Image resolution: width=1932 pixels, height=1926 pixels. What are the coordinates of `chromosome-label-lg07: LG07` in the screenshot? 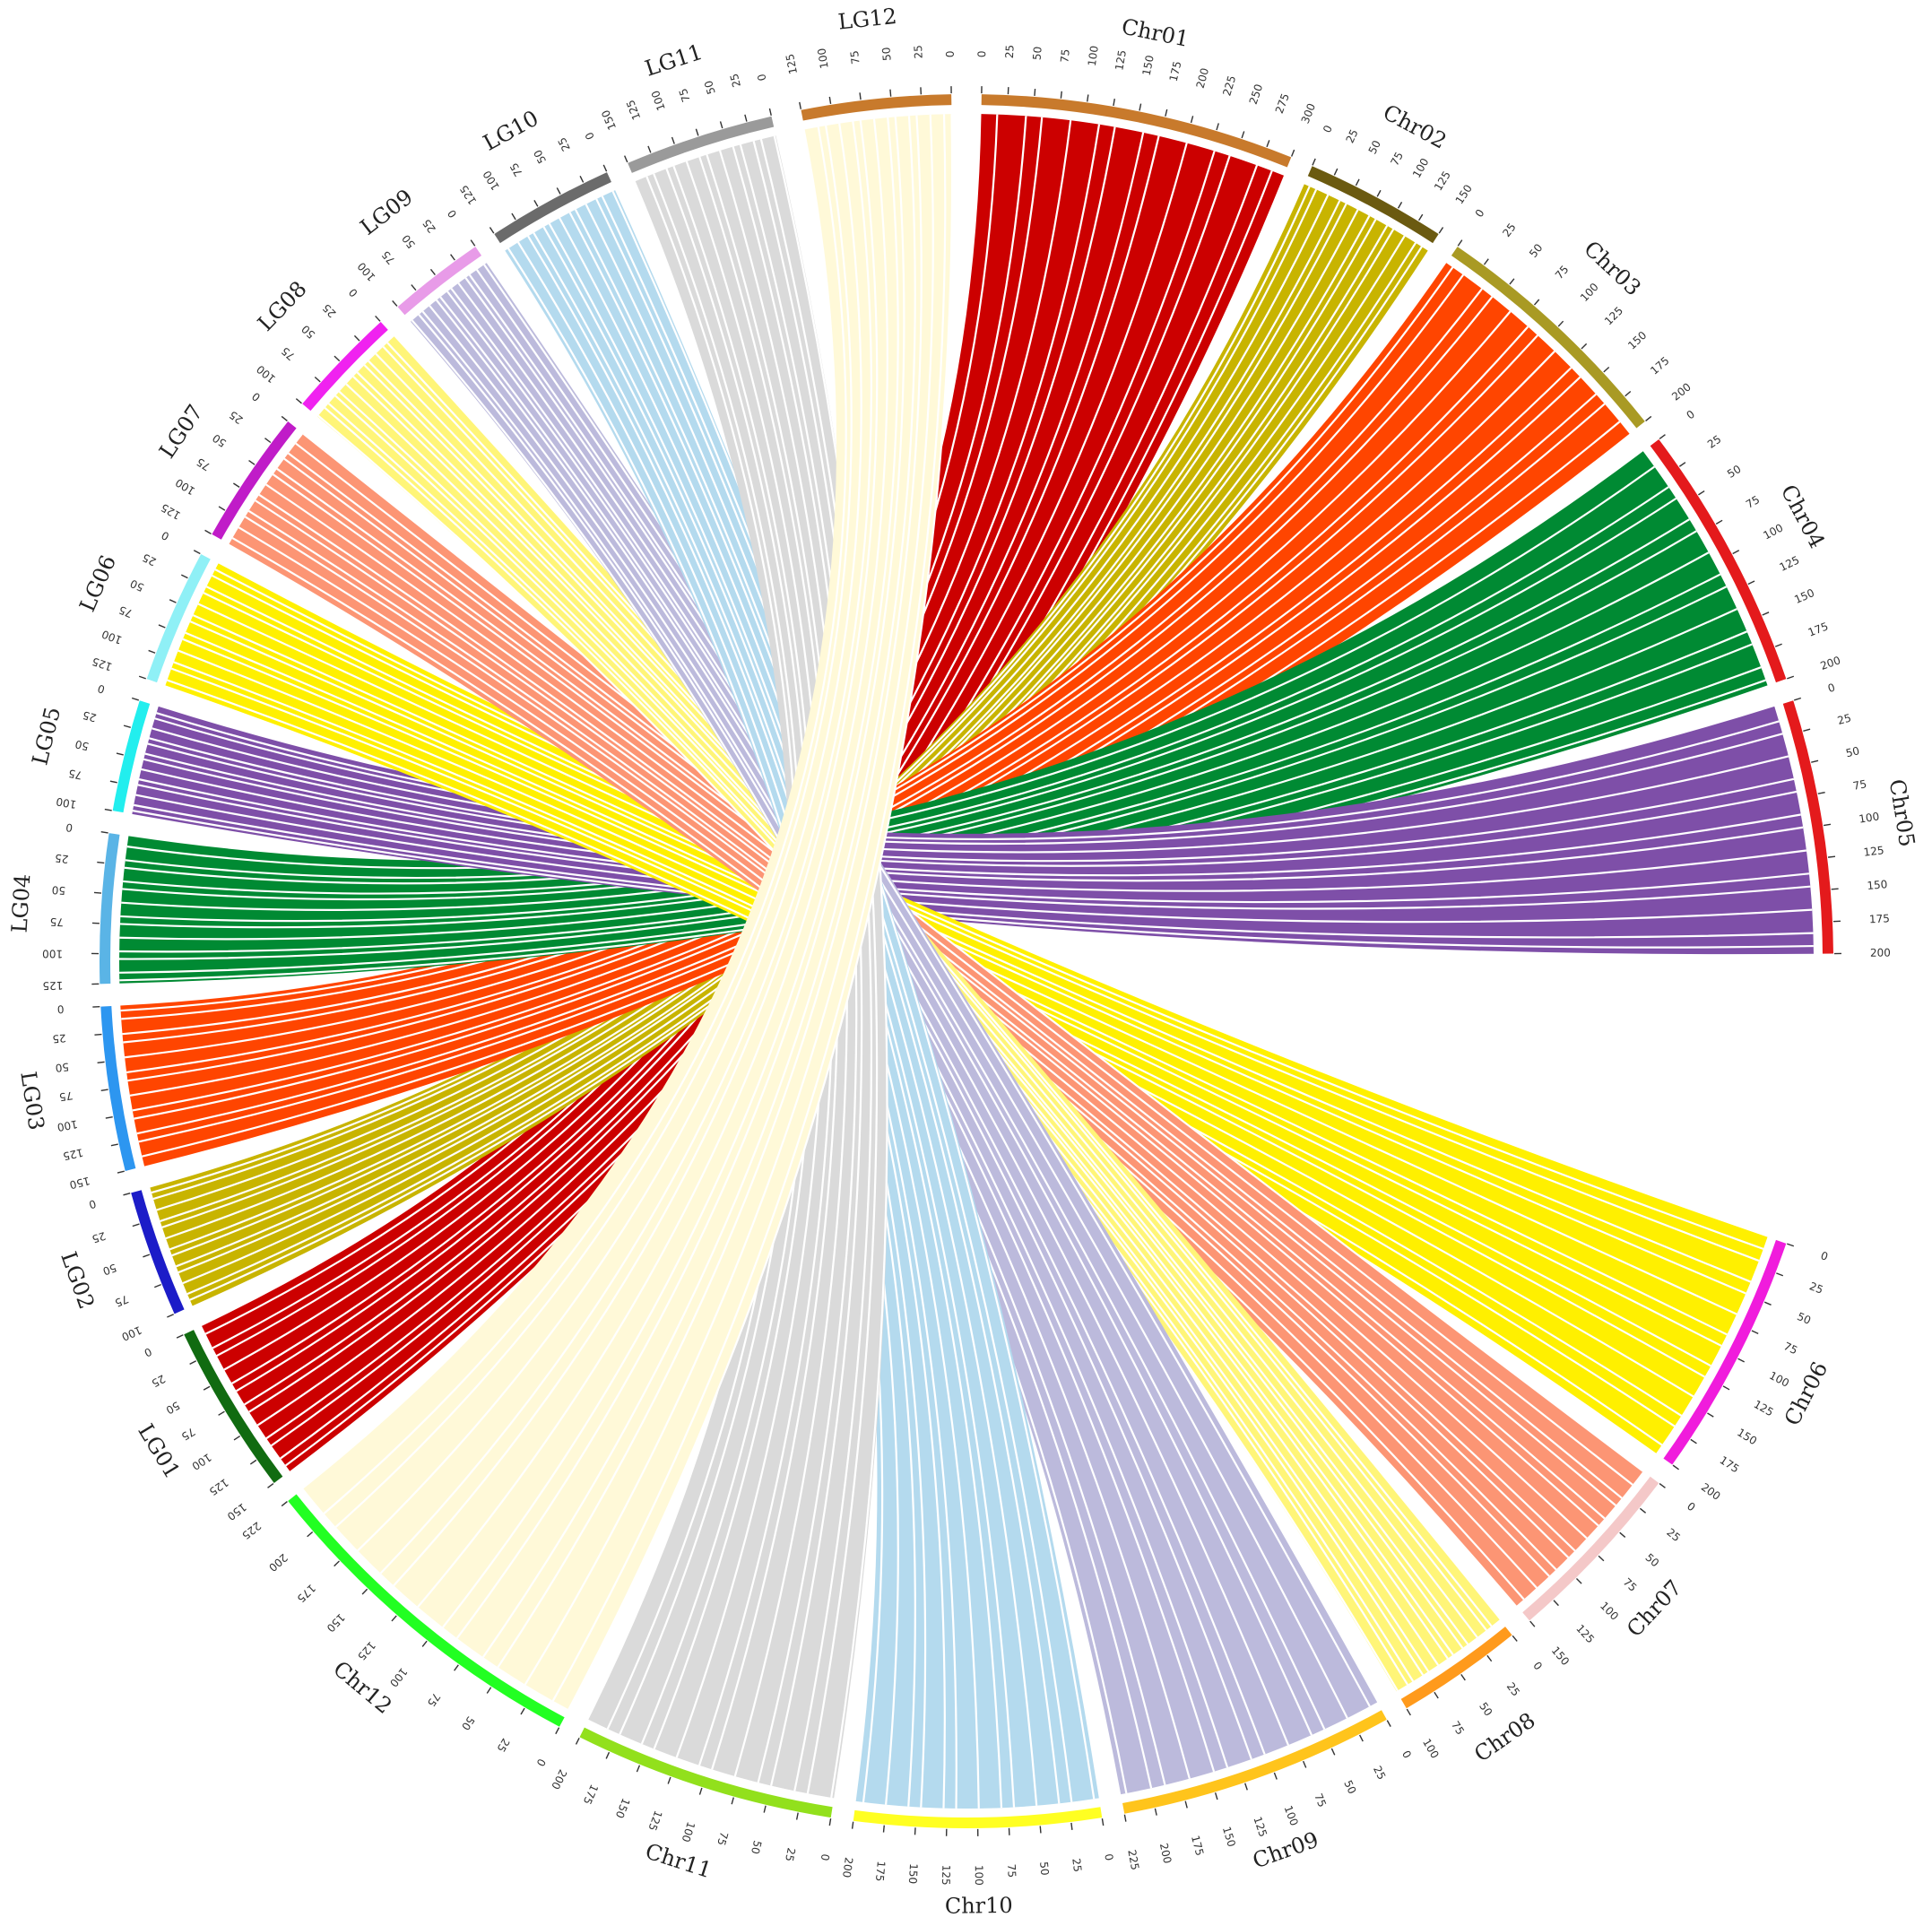 It's located at (181, 431).